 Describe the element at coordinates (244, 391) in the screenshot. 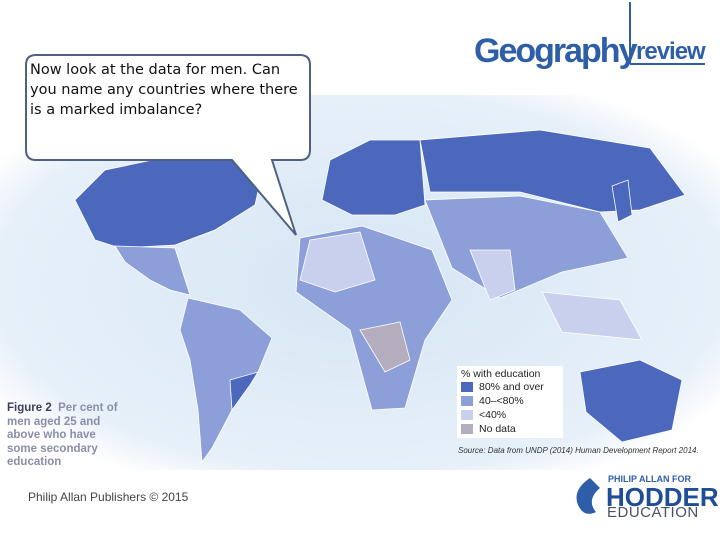

I see `south-america-south` at that location.